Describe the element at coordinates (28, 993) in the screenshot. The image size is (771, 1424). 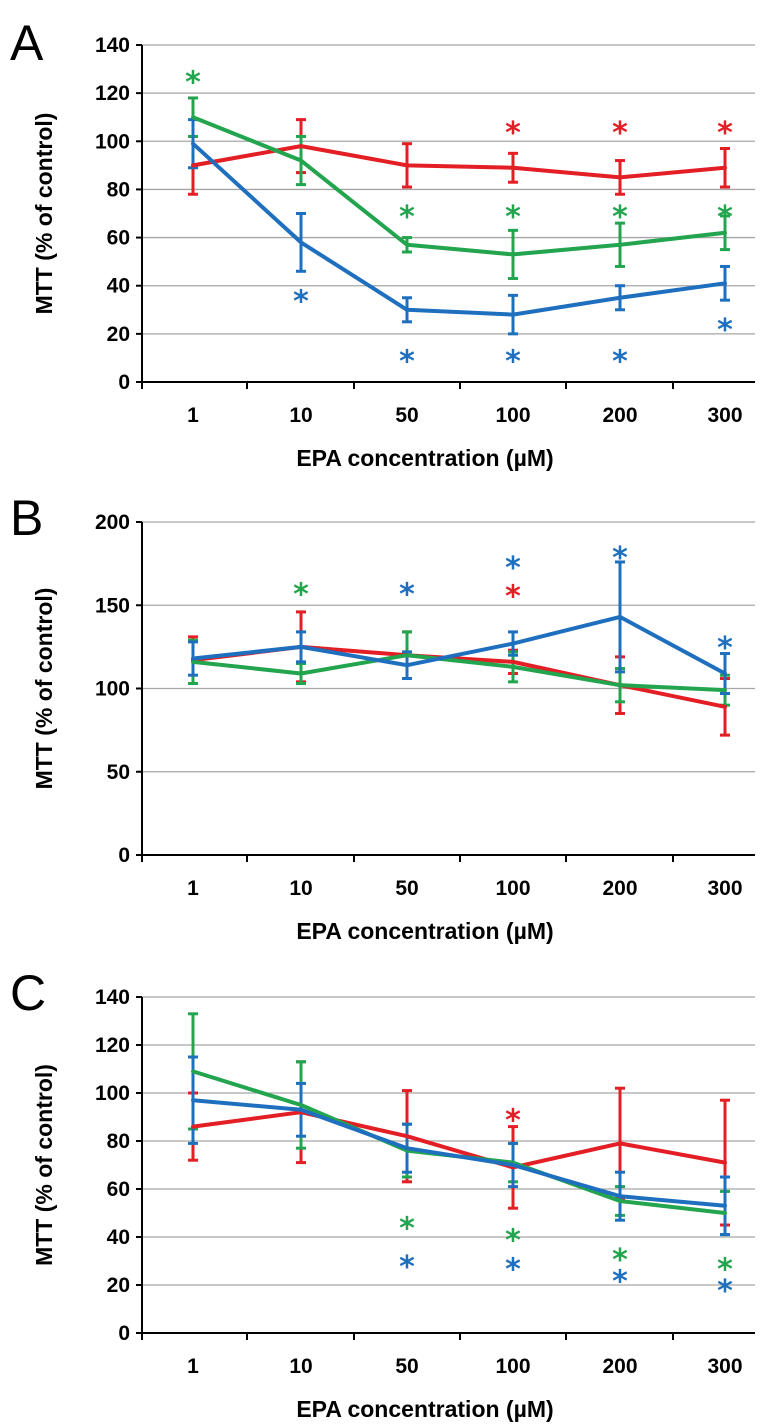
I see `panel-letter-c: C` at that location.